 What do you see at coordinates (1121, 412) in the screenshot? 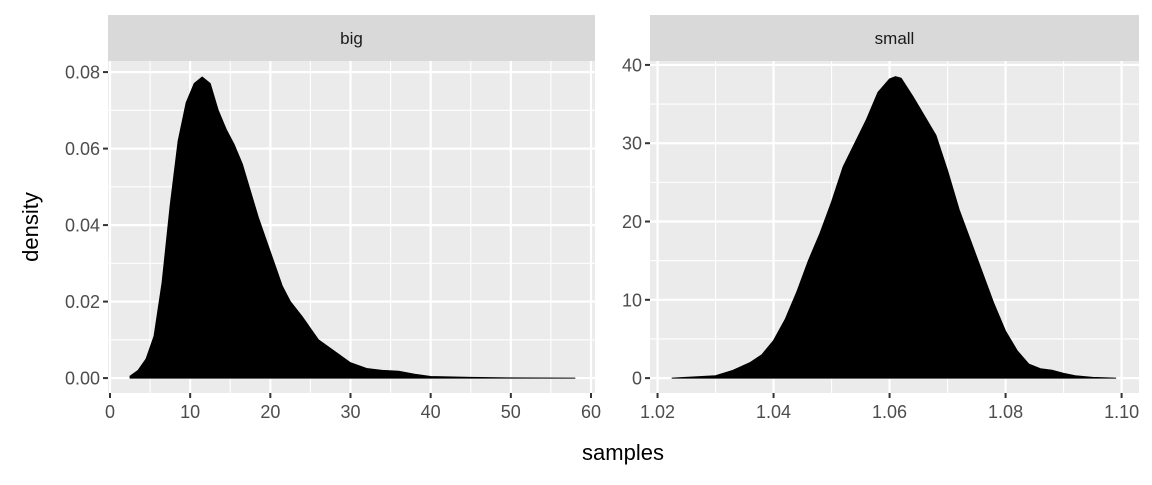
I see `x-tick-label: 1.10` at bounding box center [1121, 412].